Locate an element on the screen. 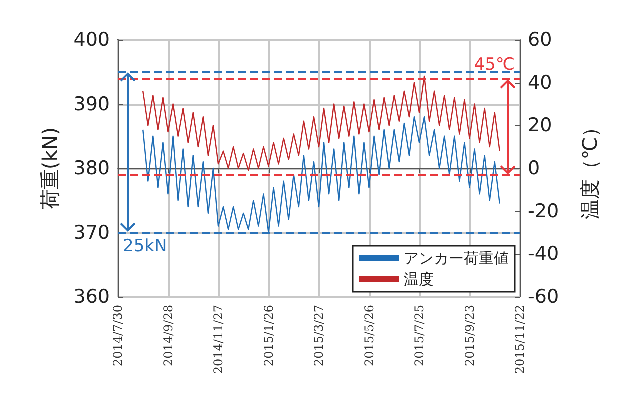  y2-tick-label: 40 is located at coordinates (540, 83).